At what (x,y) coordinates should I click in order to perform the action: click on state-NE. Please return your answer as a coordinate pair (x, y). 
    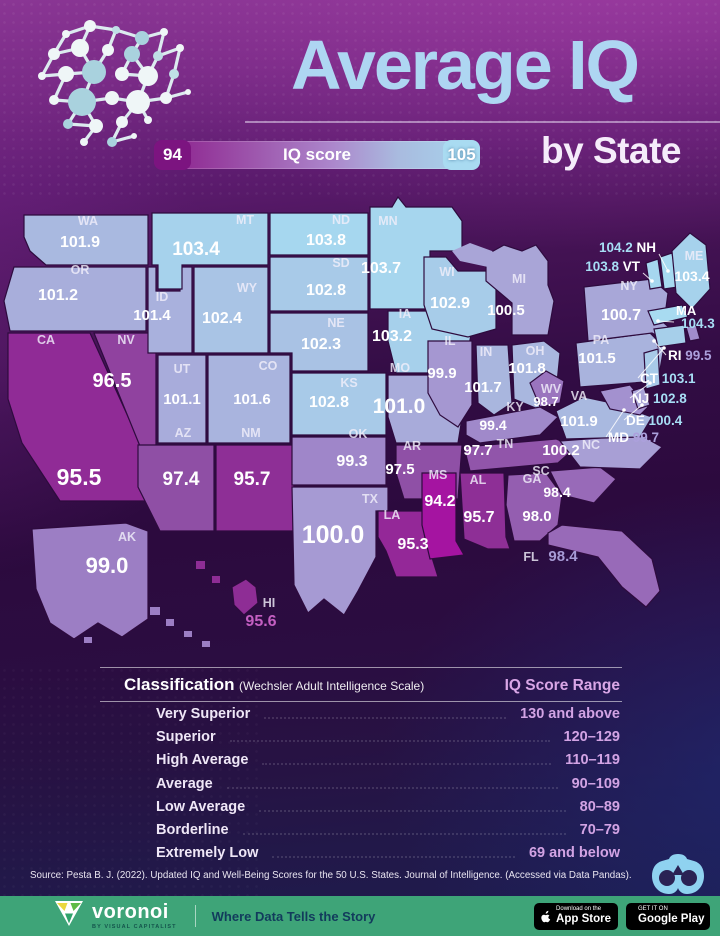
    Looking at the image, I should click on (319, 342).